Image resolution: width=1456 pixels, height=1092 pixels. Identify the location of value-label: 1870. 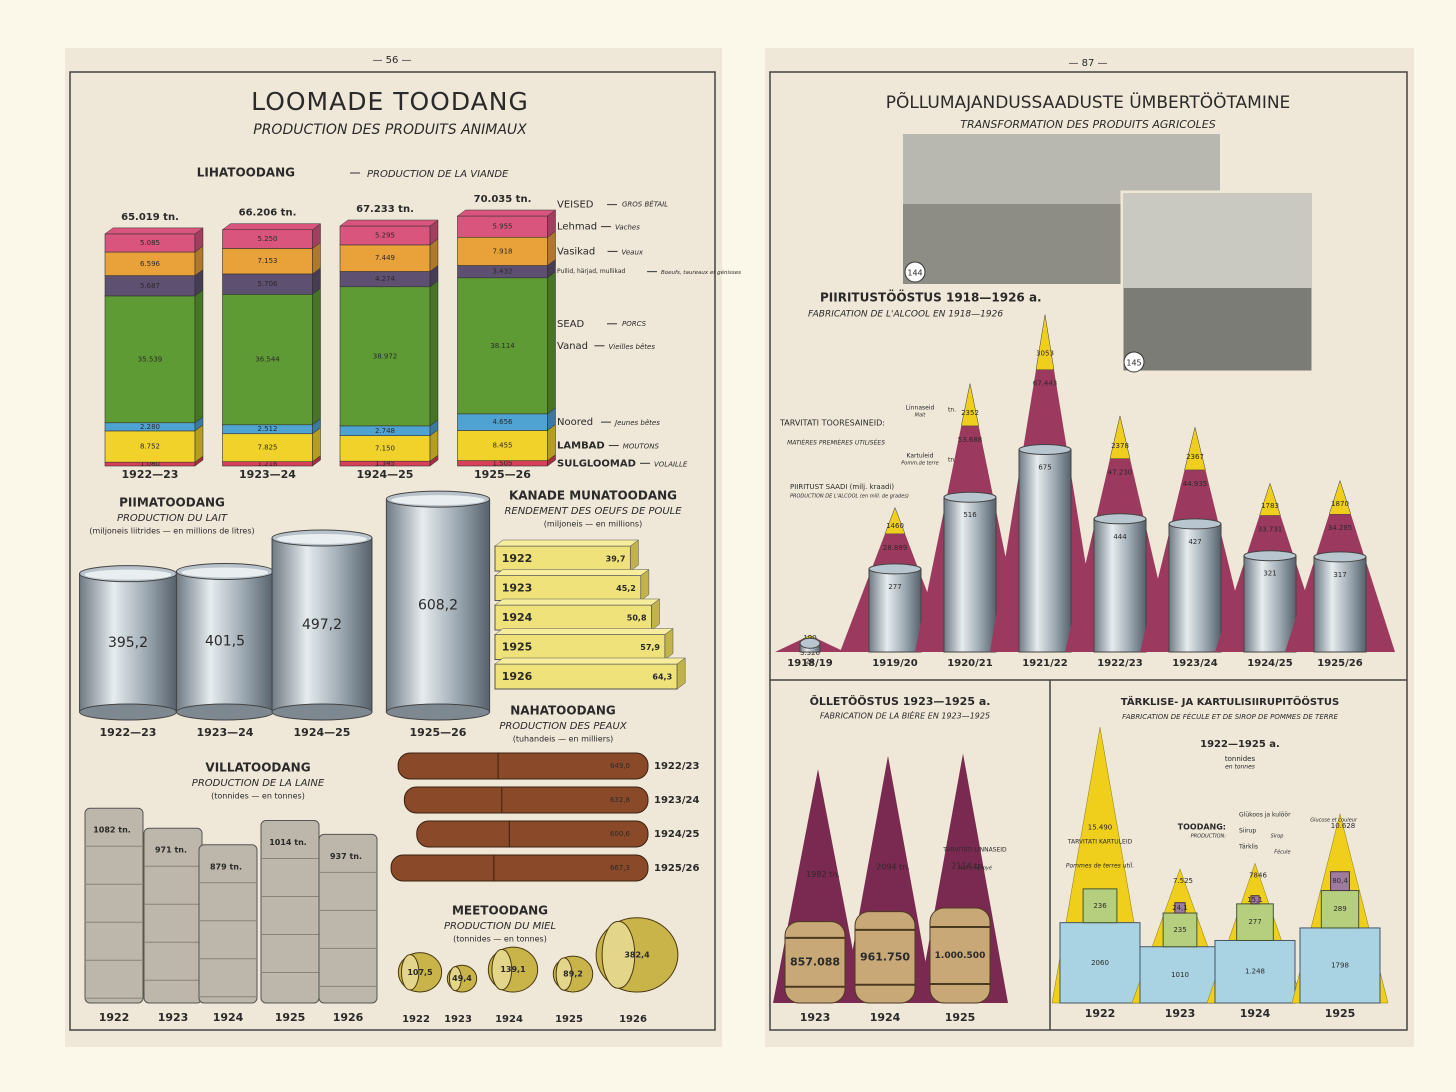
(1340, 504).